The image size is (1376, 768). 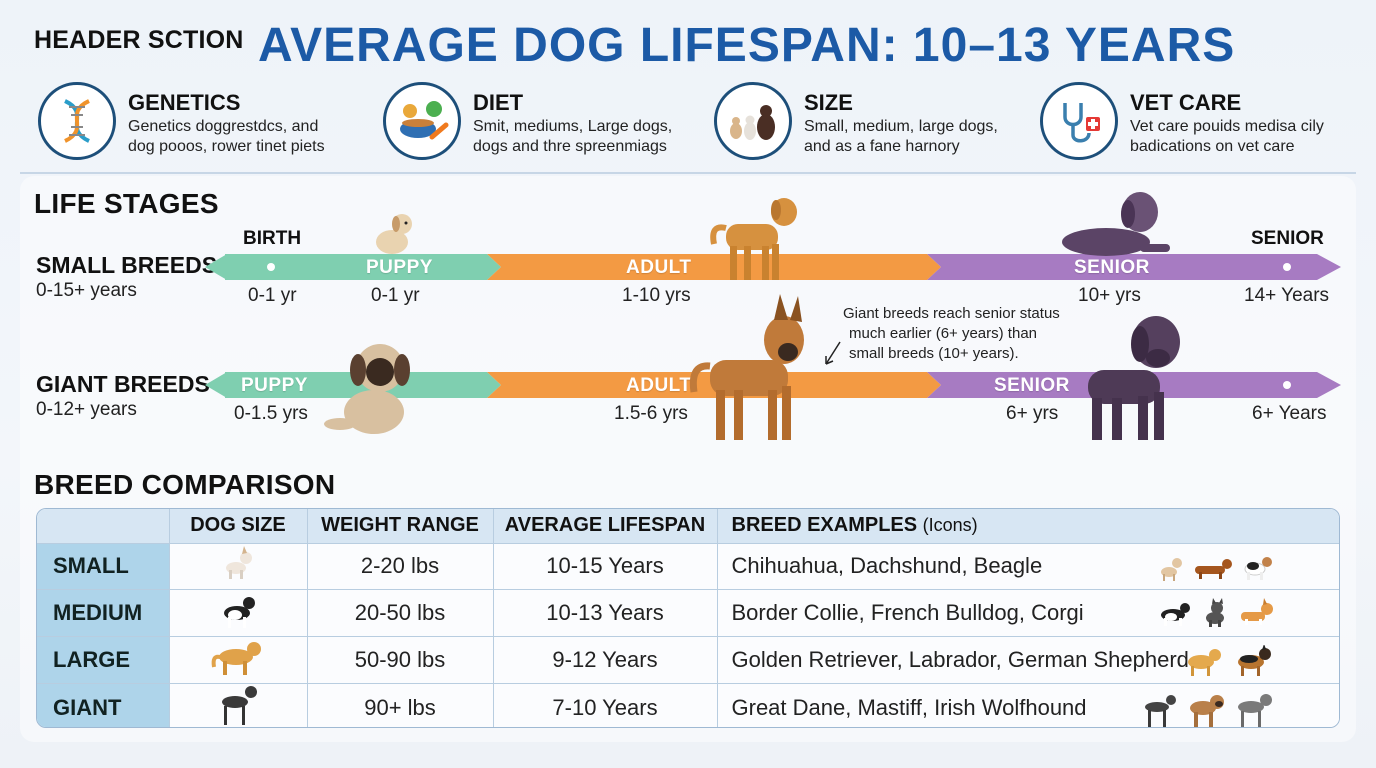 What do you see at coordinates (103, 705) in the screenshot?
I see `size-name: GIANT` at bounding box center [103, 705].